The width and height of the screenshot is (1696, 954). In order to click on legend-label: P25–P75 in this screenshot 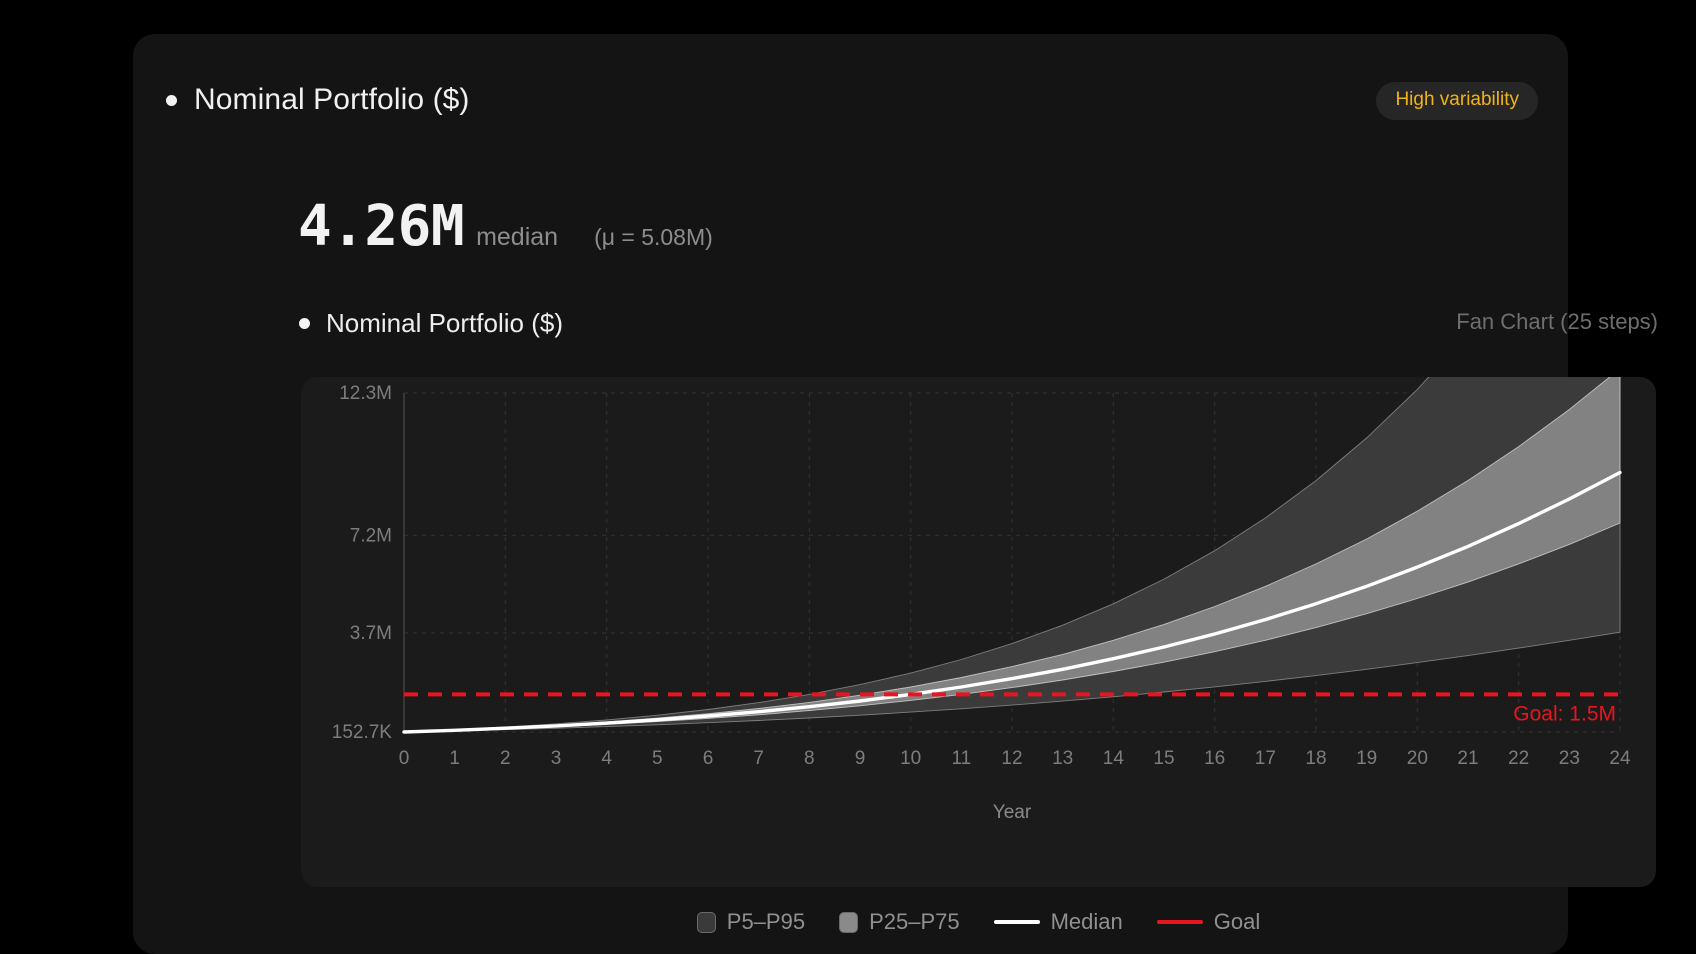, I will do `click(914, 921)`.